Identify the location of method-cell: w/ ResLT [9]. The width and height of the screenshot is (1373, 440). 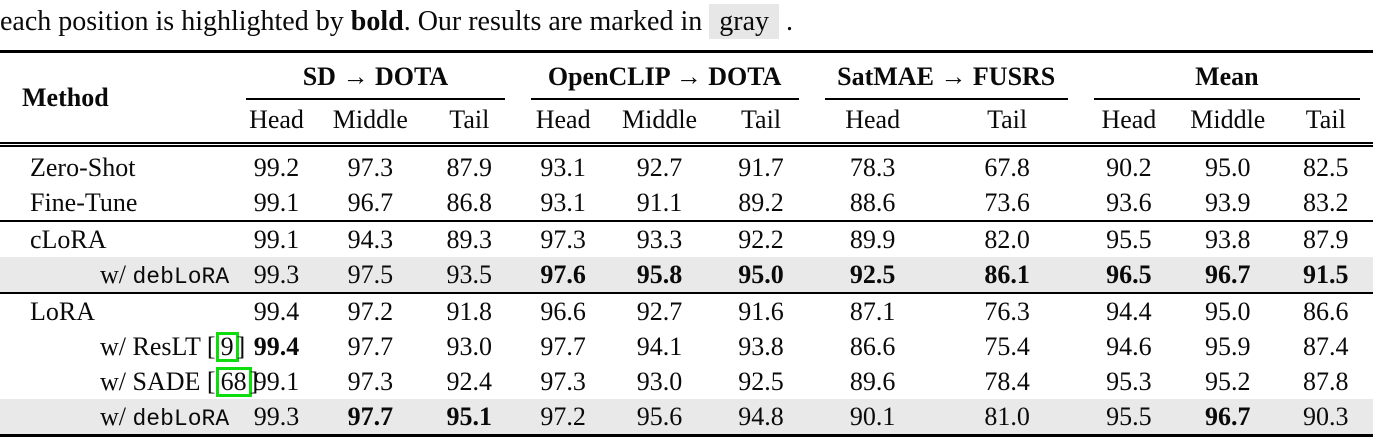
(173, 346).